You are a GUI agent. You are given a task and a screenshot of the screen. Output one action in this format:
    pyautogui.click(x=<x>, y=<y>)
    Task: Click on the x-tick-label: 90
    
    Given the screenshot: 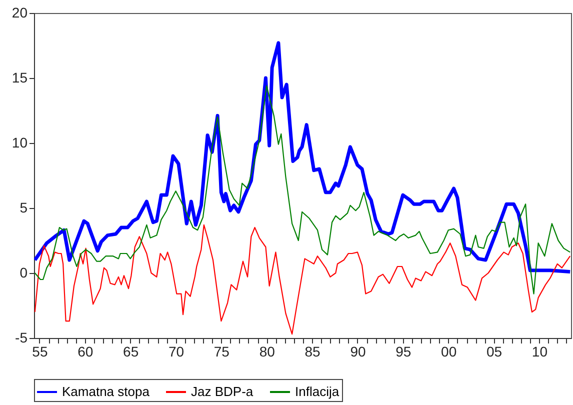 What is the action you would take?
    pyautogui.click(x=358, y=352)
    